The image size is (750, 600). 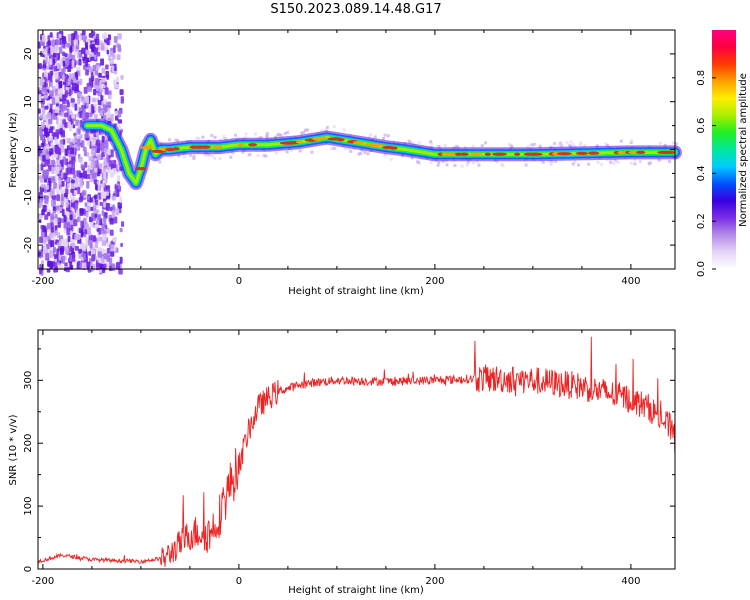 What do you see at coordinates (356, 9) in the screenshot?
I see `chart-title: S150.2023.089.14.48.G17` at bounding box center [356, 9].